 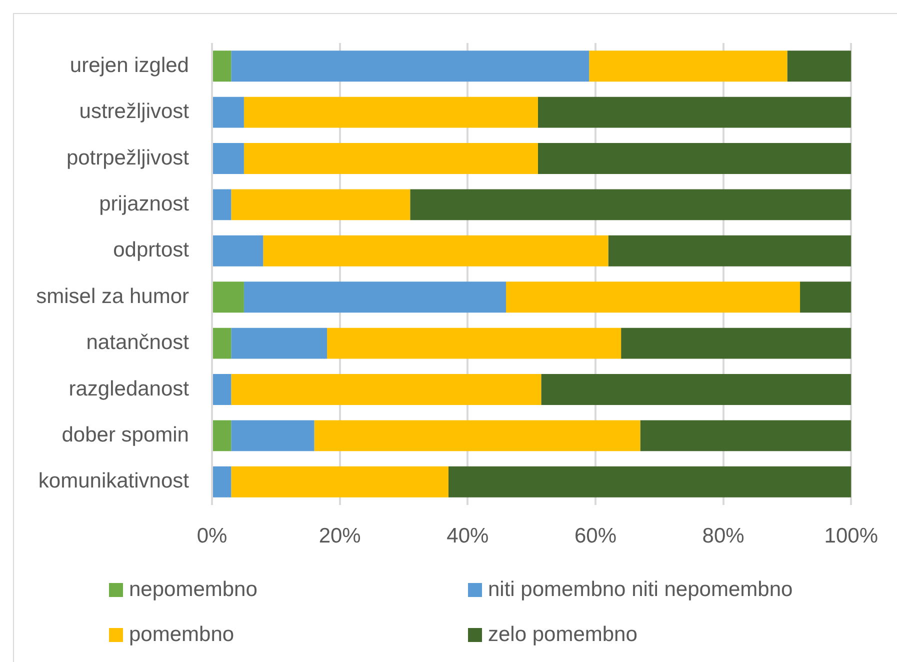 What do you see at coordinates (212, 536) in the screenshot?
I see `x-tick-label: 0%` at bounding box center [212, 536].